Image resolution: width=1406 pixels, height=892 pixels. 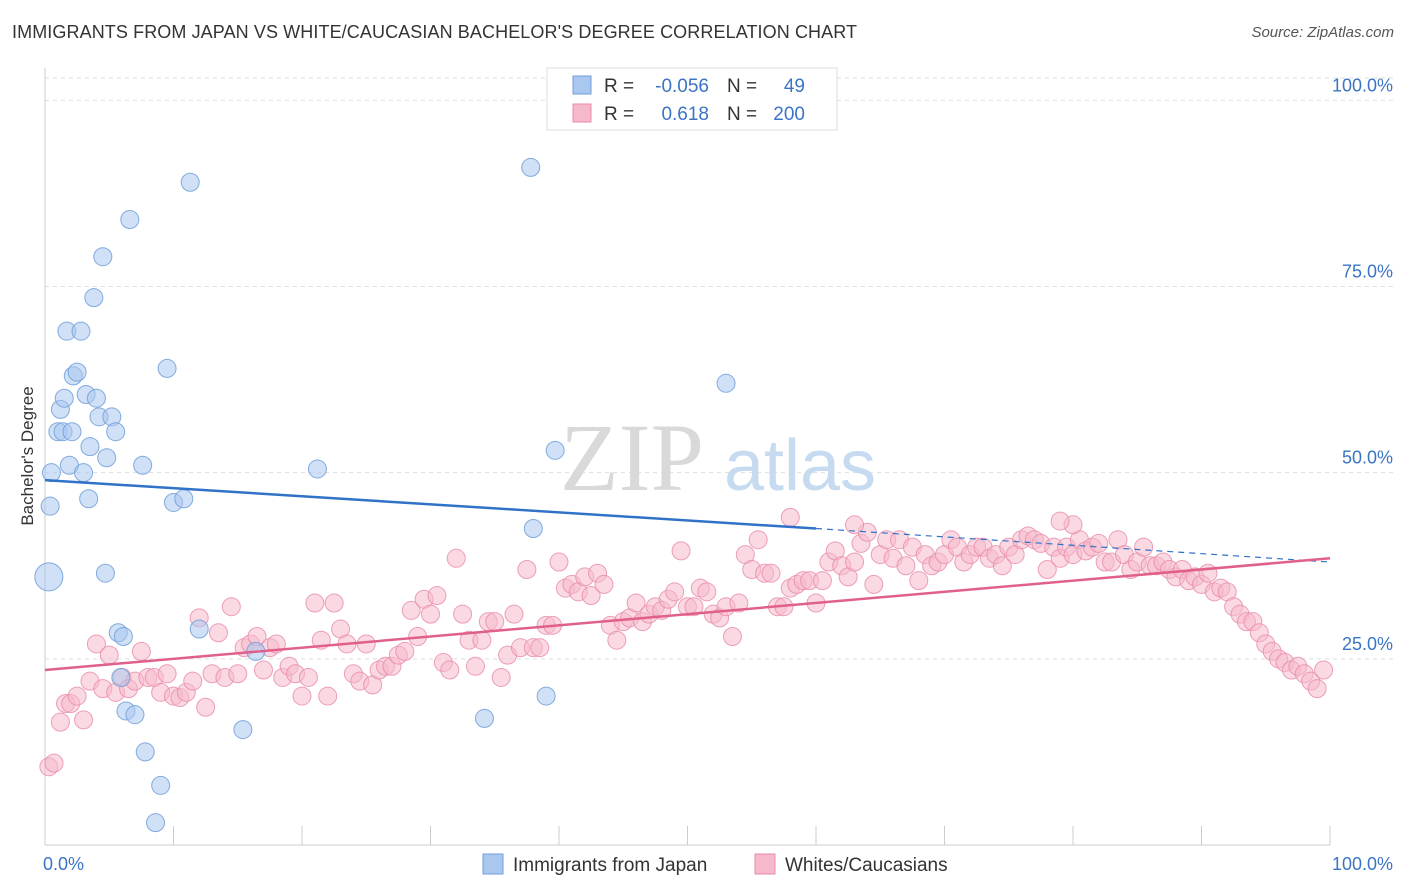 I want to click on x-tick-label: 0.0%, so click(x=63, y=864).